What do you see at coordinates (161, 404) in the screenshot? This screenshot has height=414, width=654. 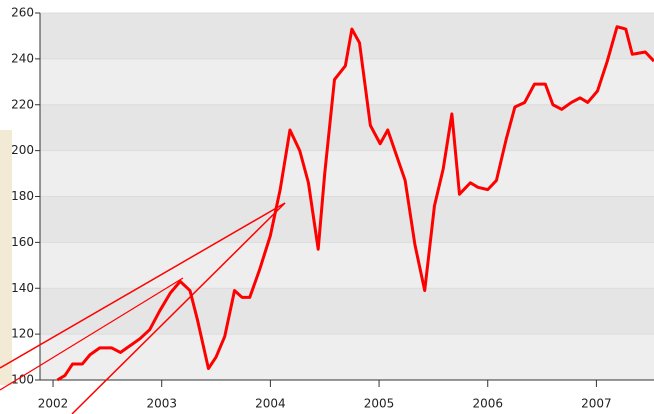 I see `x-tick-label: 2003` at bounding box center [161, 404].